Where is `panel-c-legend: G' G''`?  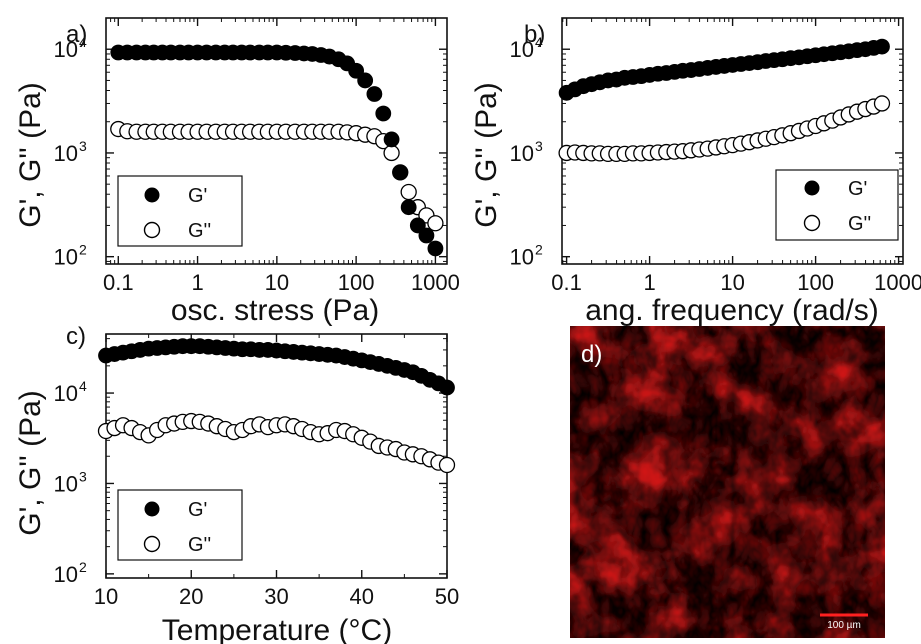 panel-c-legend: G' G'' is located at coordinates (180, 525).